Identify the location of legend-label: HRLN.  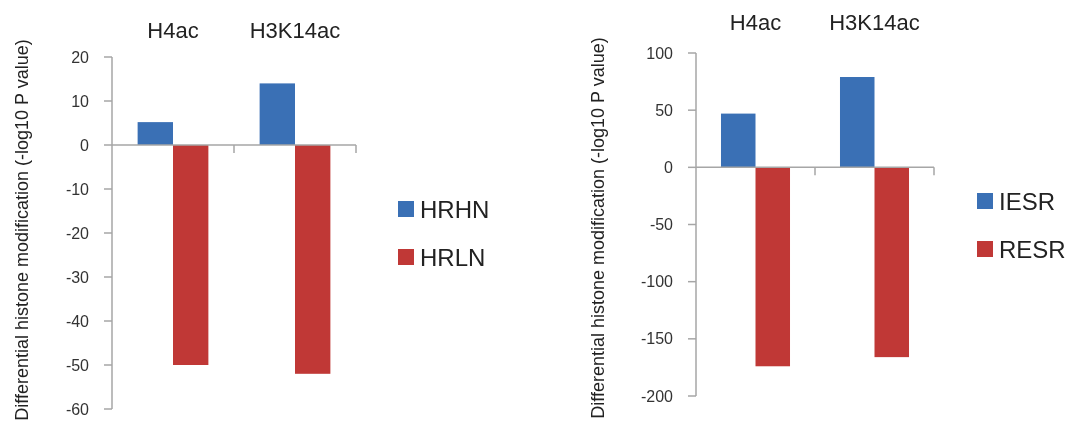
(453, 257).